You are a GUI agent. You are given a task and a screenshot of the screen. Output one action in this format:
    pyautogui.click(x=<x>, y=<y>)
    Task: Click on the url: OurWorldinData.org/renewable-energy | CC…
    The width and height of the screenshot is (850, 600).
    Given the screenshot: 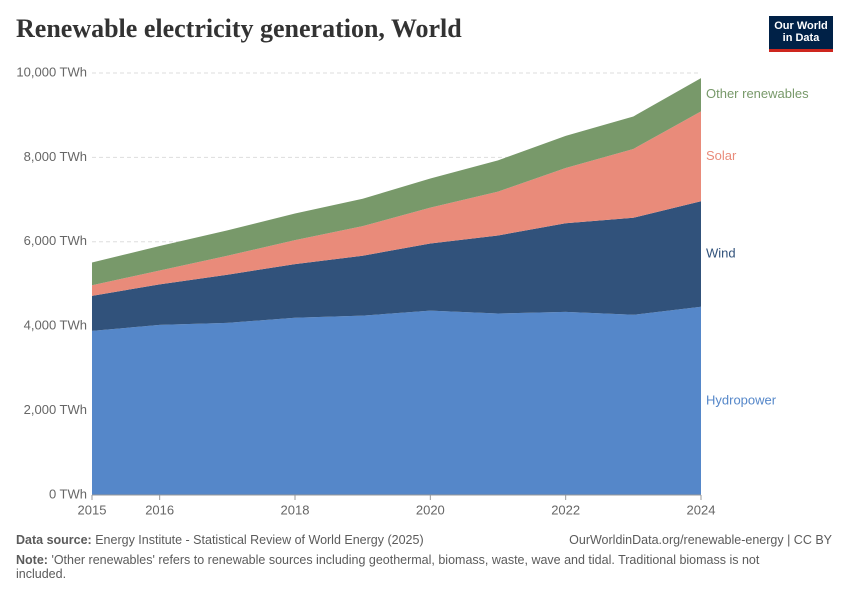 What is the action you would take?
    pyautogui.click(x=700, y=540)
    